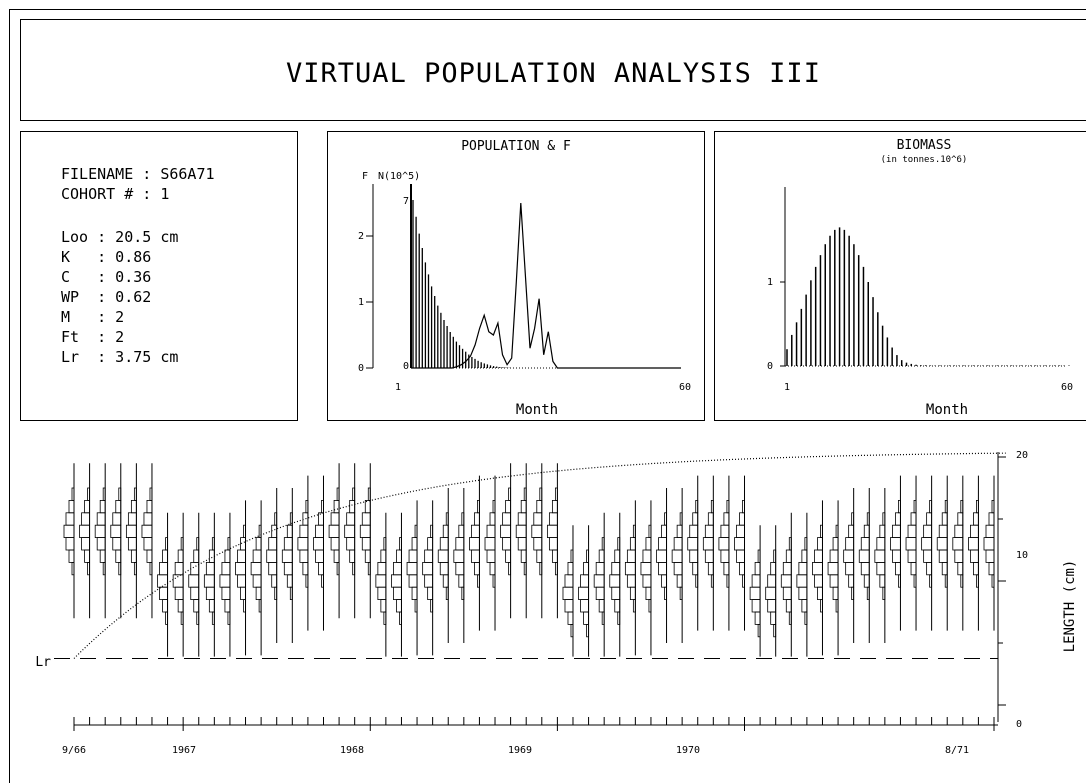 The width and height of the screenshot is (1086, 783). What do you see at coordinates (361, 302) in the screenshot?
I see `f-tick-1: 1` at bounding box center [361, 302].